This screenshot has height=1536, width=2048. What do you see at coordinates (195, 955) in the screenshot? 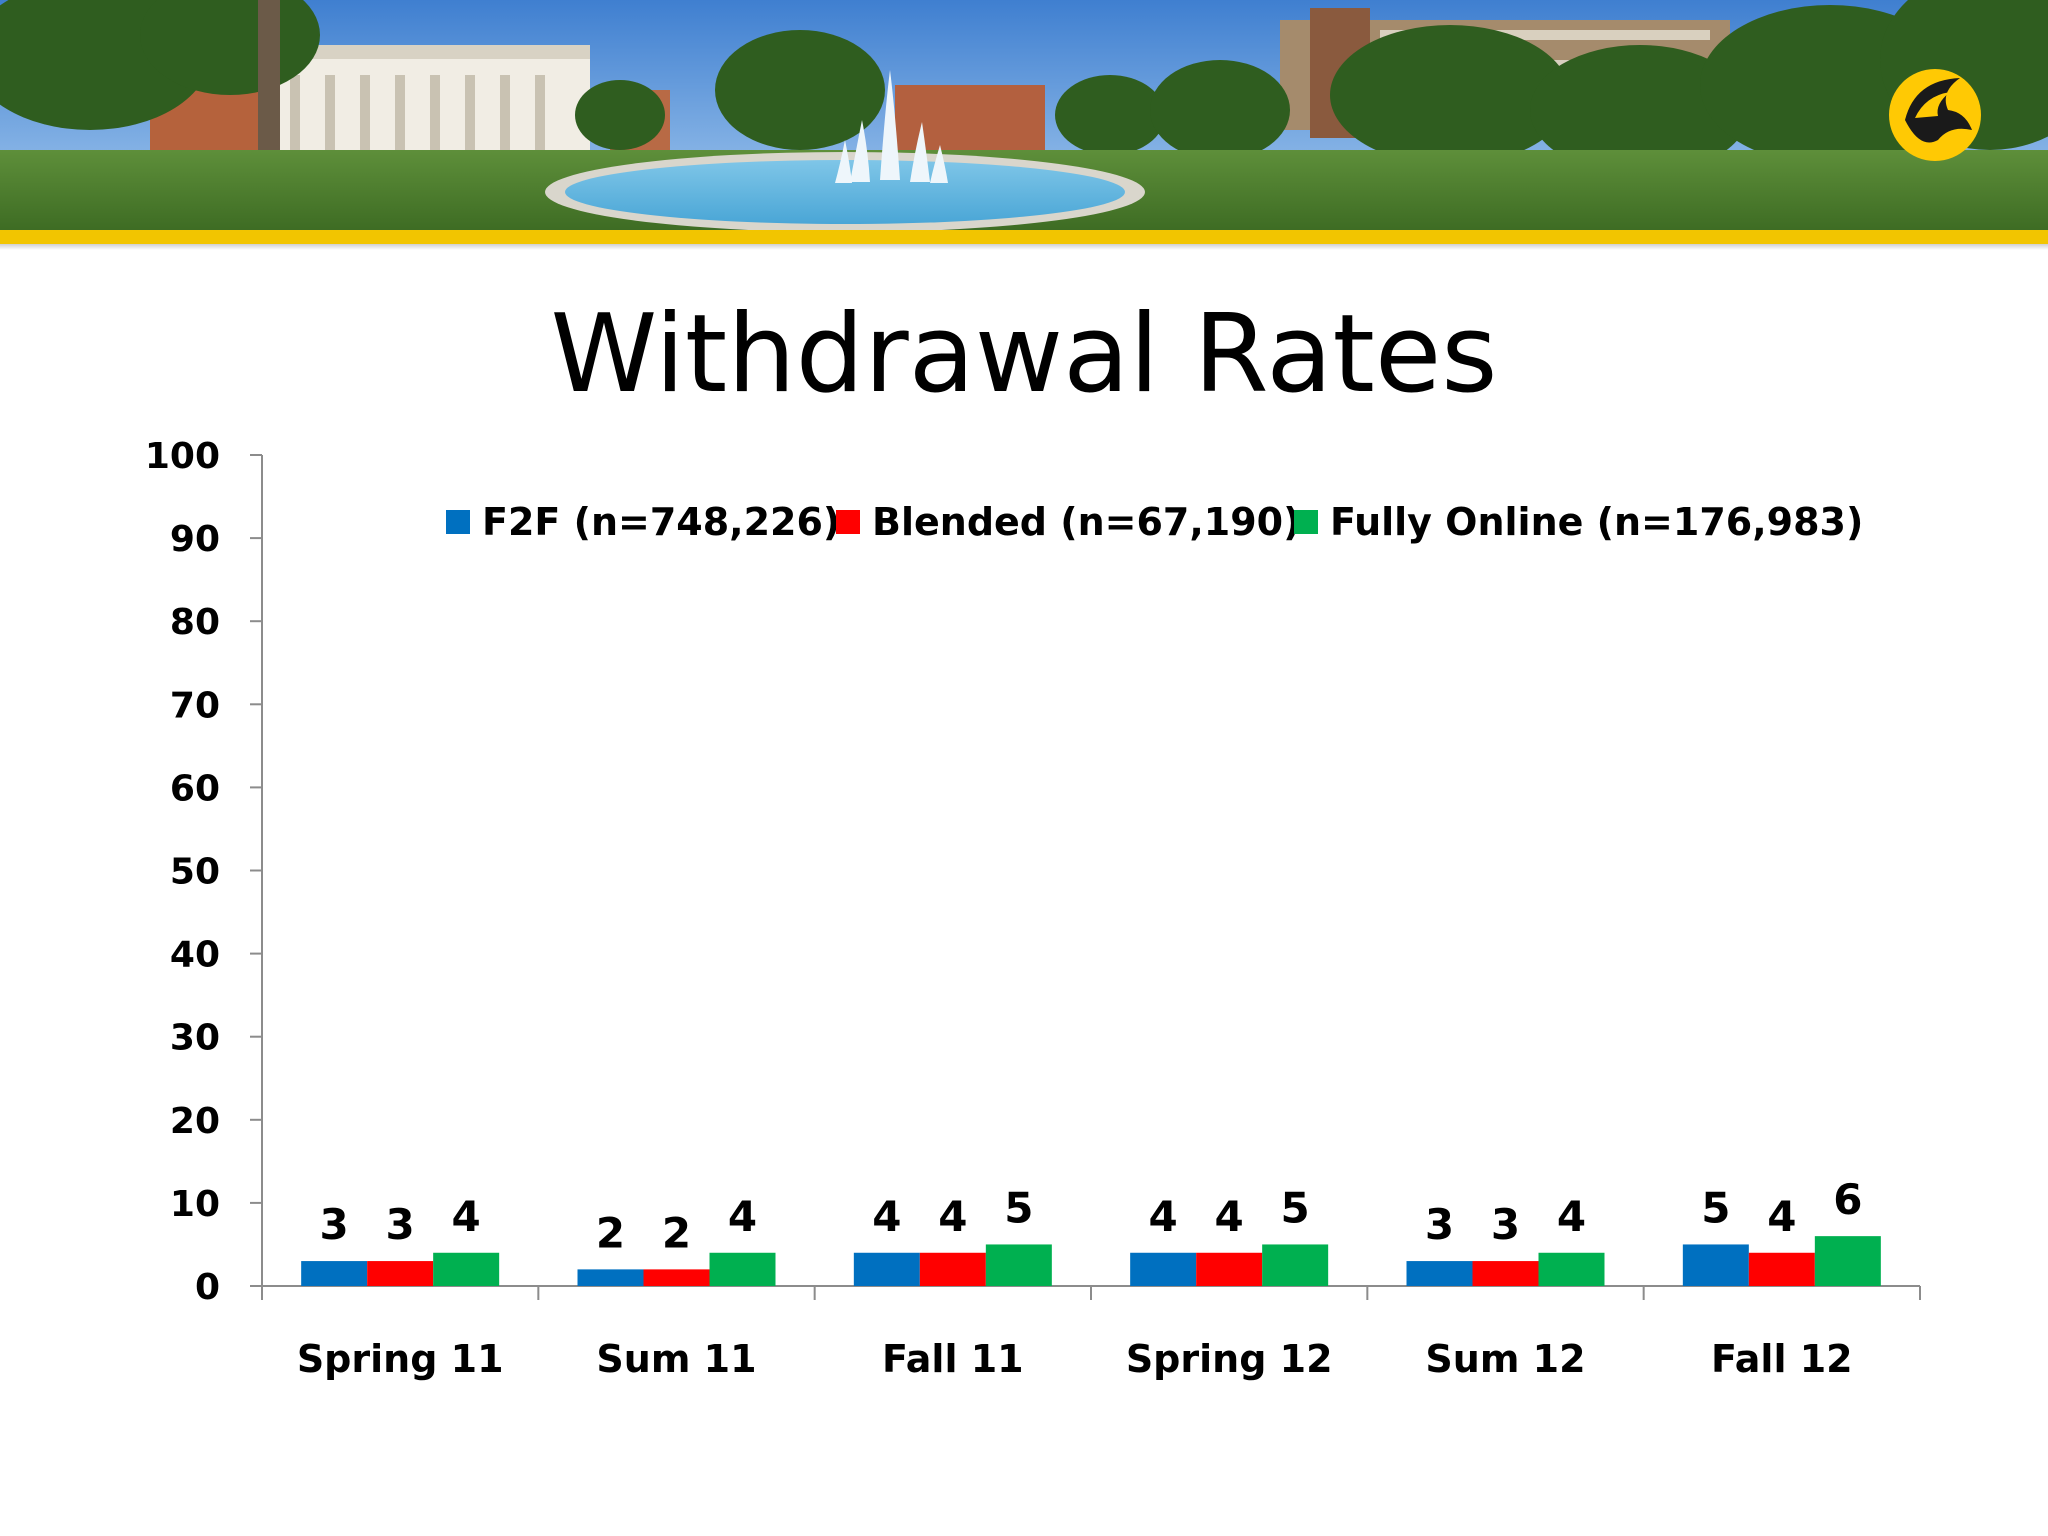
I see `y-tick-label: 40` at bounding box center [195, 955].